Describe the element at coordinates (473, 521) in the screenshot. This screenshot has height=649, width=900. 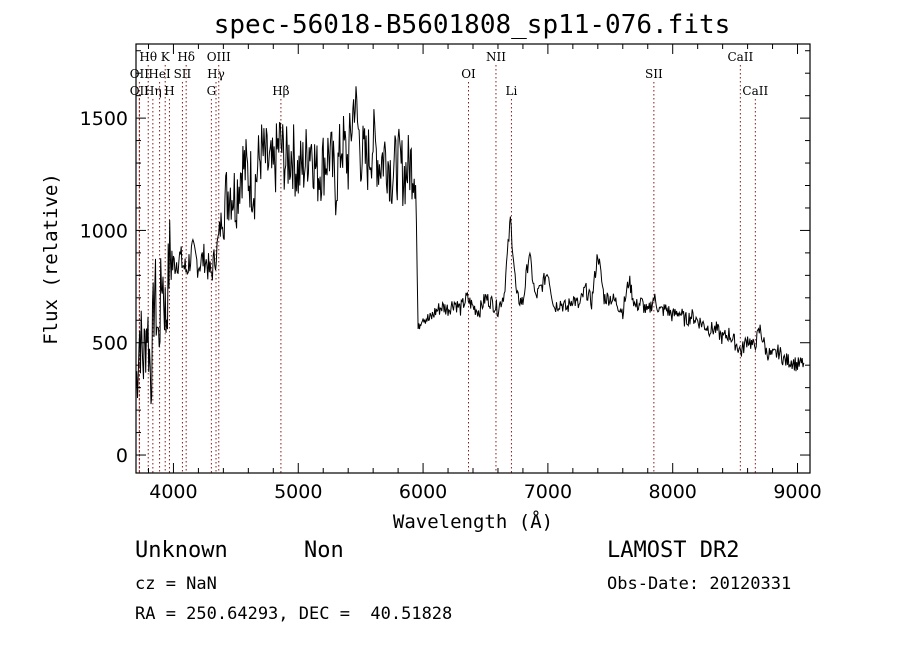
I see `x-axis-label: Wavelength (Å)` at that location.